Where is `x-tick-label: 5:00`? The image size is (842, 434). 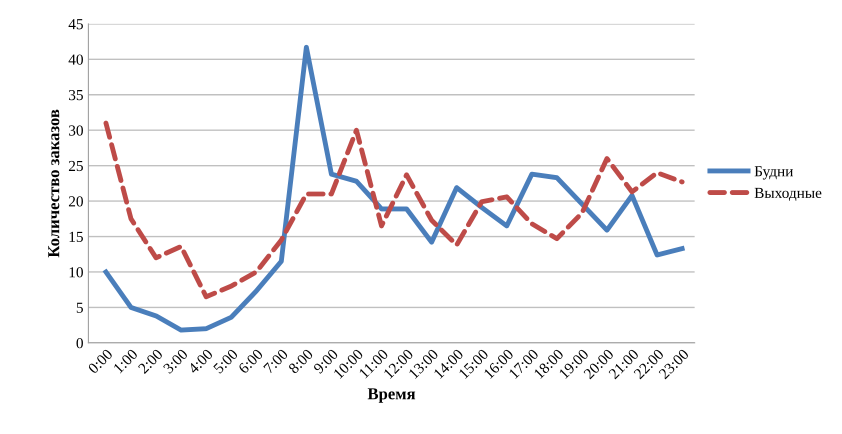
x-tick-label: 5:00 is located at coordinates (225, 361).